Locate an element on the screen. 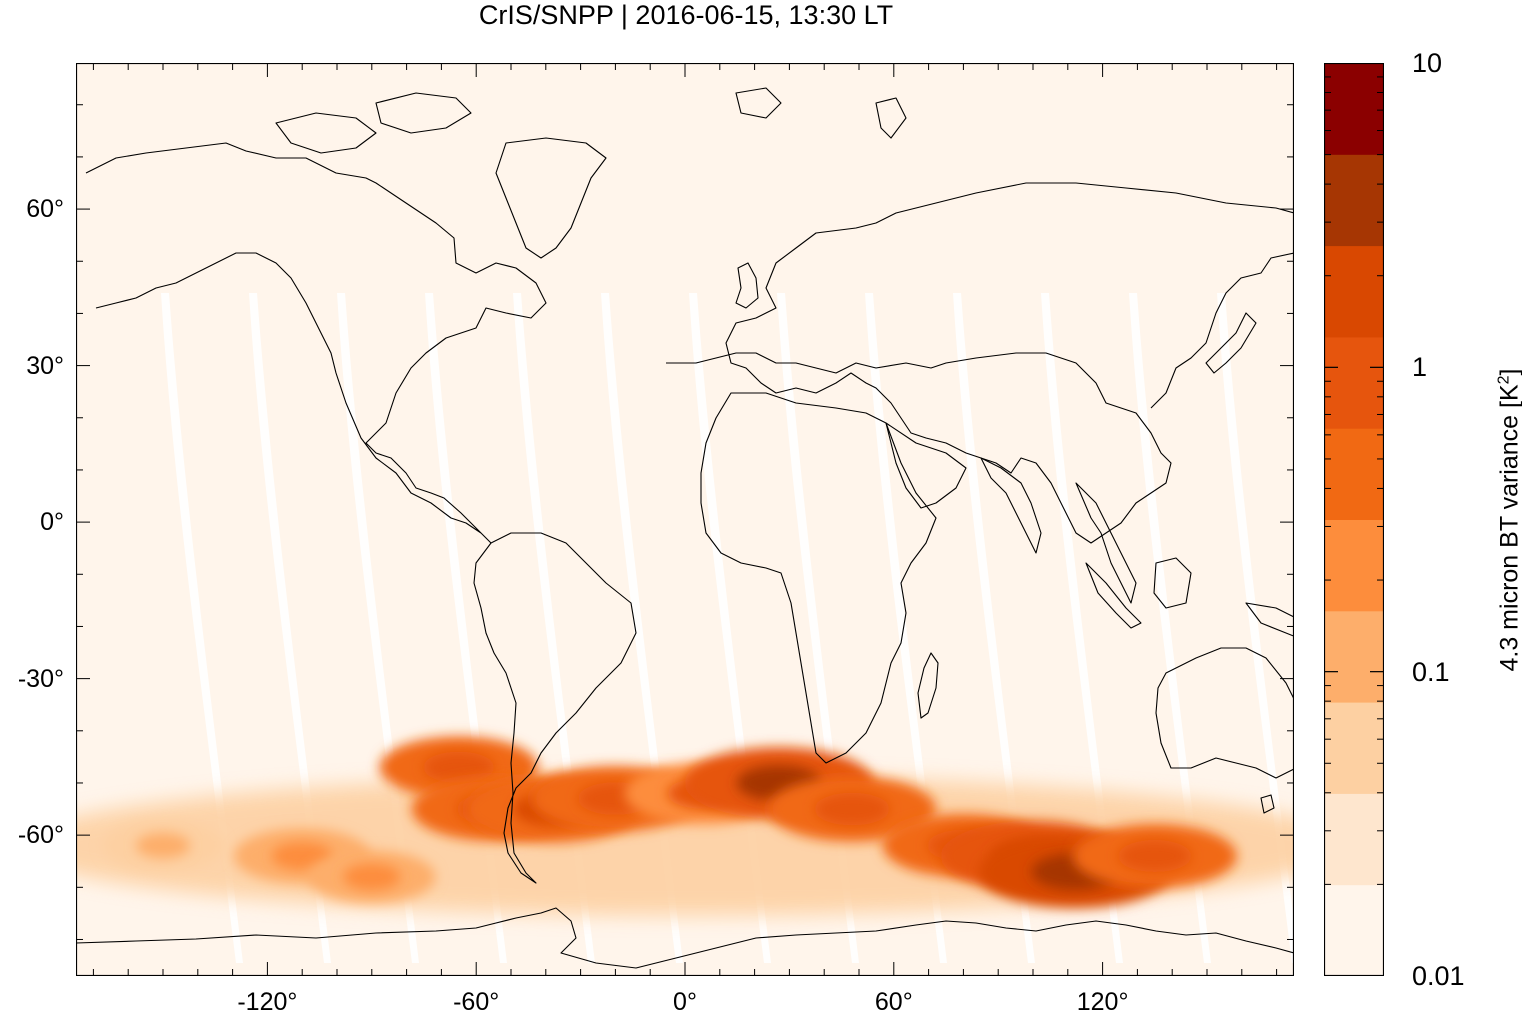 The width and height of the screenshot is (1522, 1020). colorbar-title-text: 4.3 micron BT variance [K is located at coordinates (1508, 528).